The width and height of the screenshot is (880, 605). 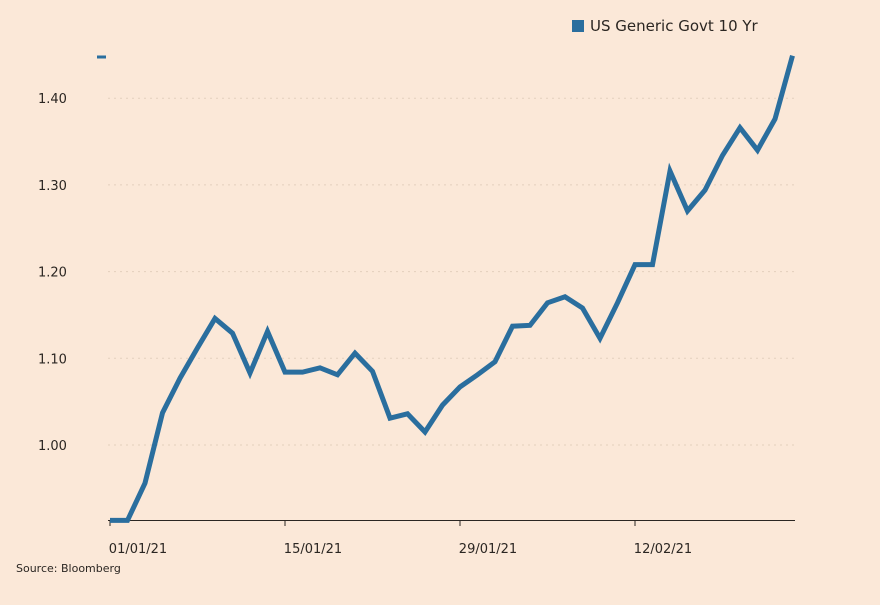 I want to click on legend: US Generic Govt 10 Yr, so click(x=665, y=26).